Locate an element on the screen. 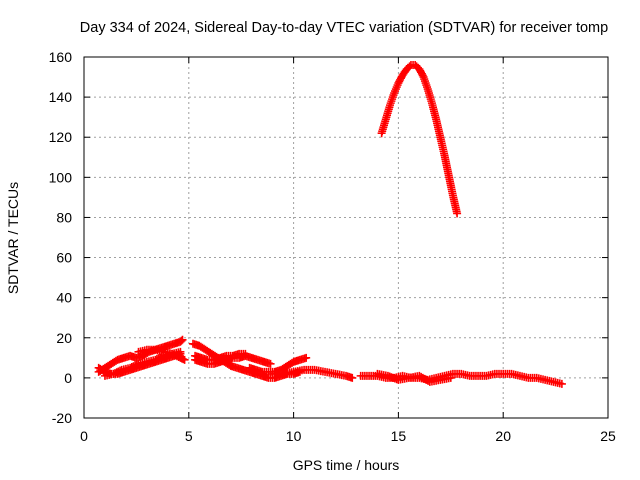  y-tick-label: 120 is located at coordinates (61, 137).